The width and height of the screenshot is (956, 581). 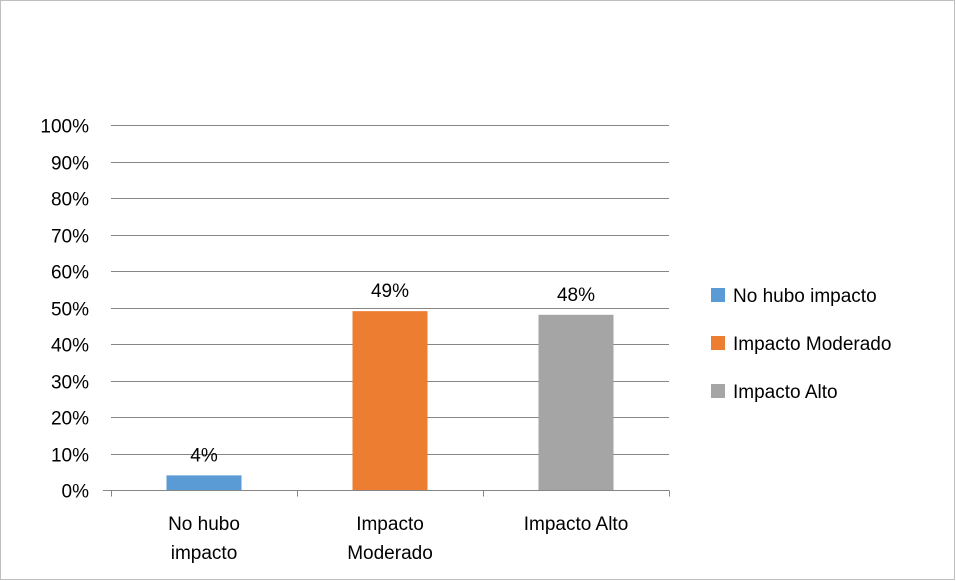 I want to click on y-tick-label: 60%, so click(x=70, y=273).